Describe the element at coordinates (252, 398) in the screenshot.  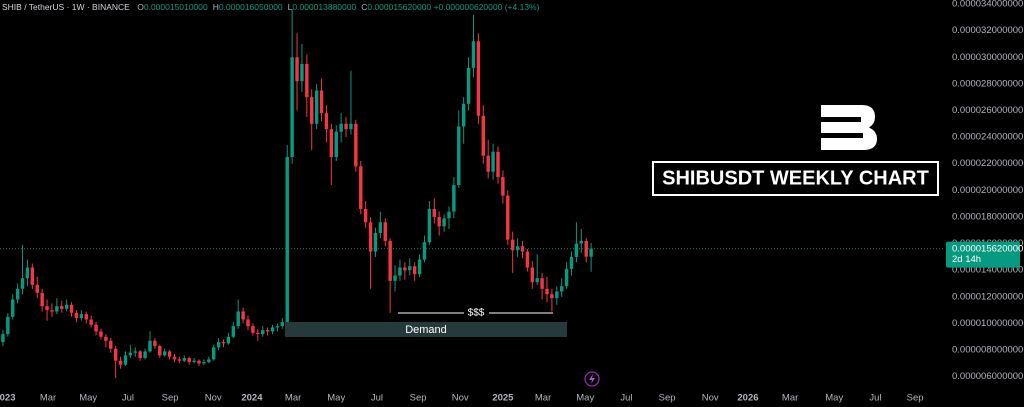
I see `x-tick-label: 2024` at that location.